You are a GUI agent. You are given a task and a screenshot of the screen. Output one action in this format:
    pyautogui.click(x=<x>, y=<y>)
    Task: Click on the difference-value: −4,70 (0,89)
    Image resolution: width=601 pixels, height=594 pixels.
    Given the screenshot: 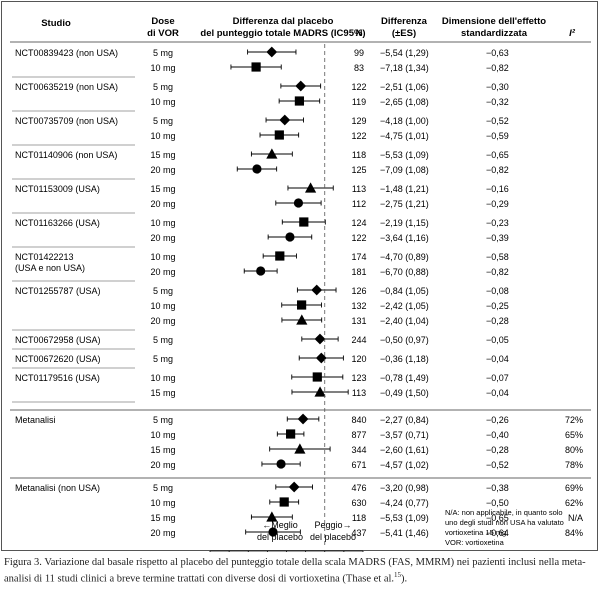 What is the action you would take?
    pyautogui.click(x=404, y=257)
    